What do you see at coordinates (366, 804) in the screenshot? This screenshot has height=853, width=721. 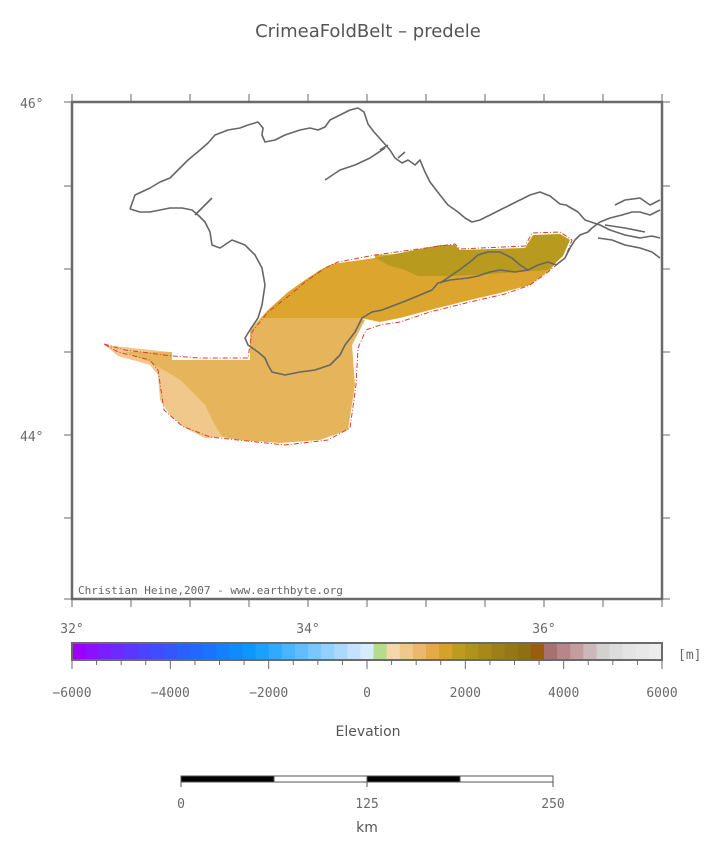 I see `scale-label-125: 125` at bounding box center [366, 804].